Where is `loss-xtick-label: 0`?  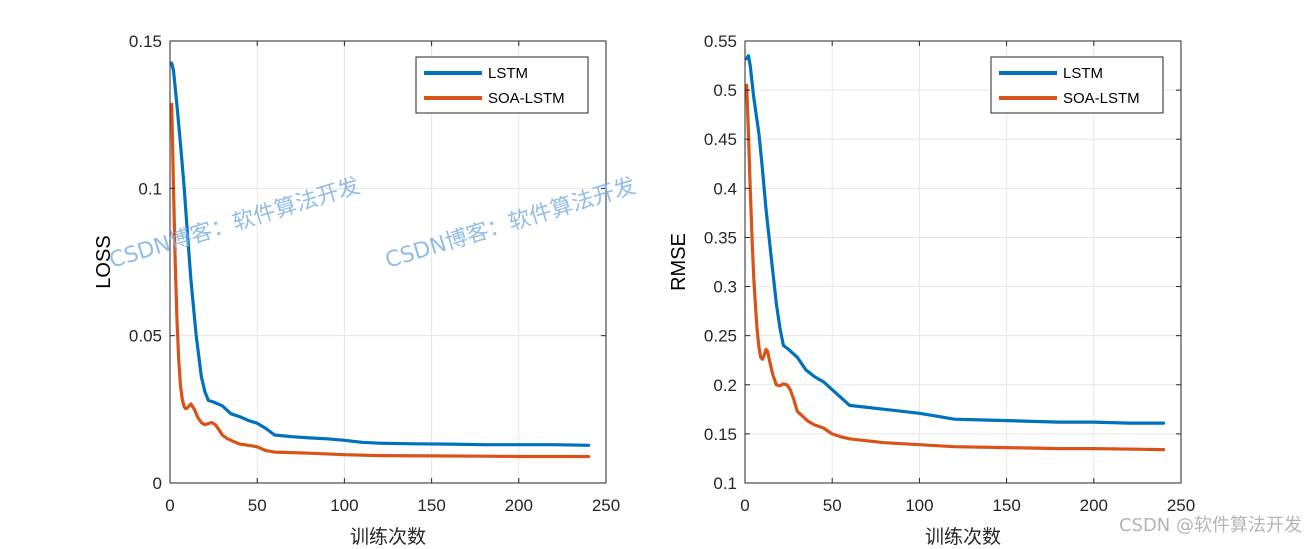
loss-xtick-label: 0 is located at coordinates (169, 505).